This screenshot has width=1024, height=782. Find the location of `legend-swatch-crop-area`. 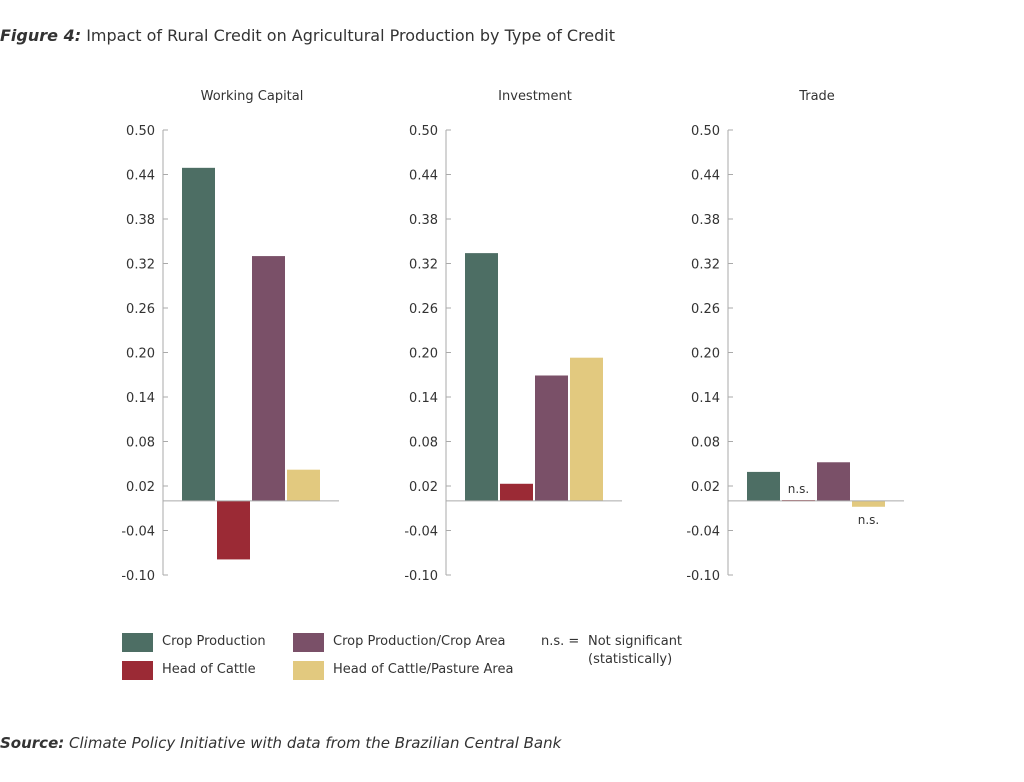

legend-swatch-crop-area is located at coordinates (308, 642).